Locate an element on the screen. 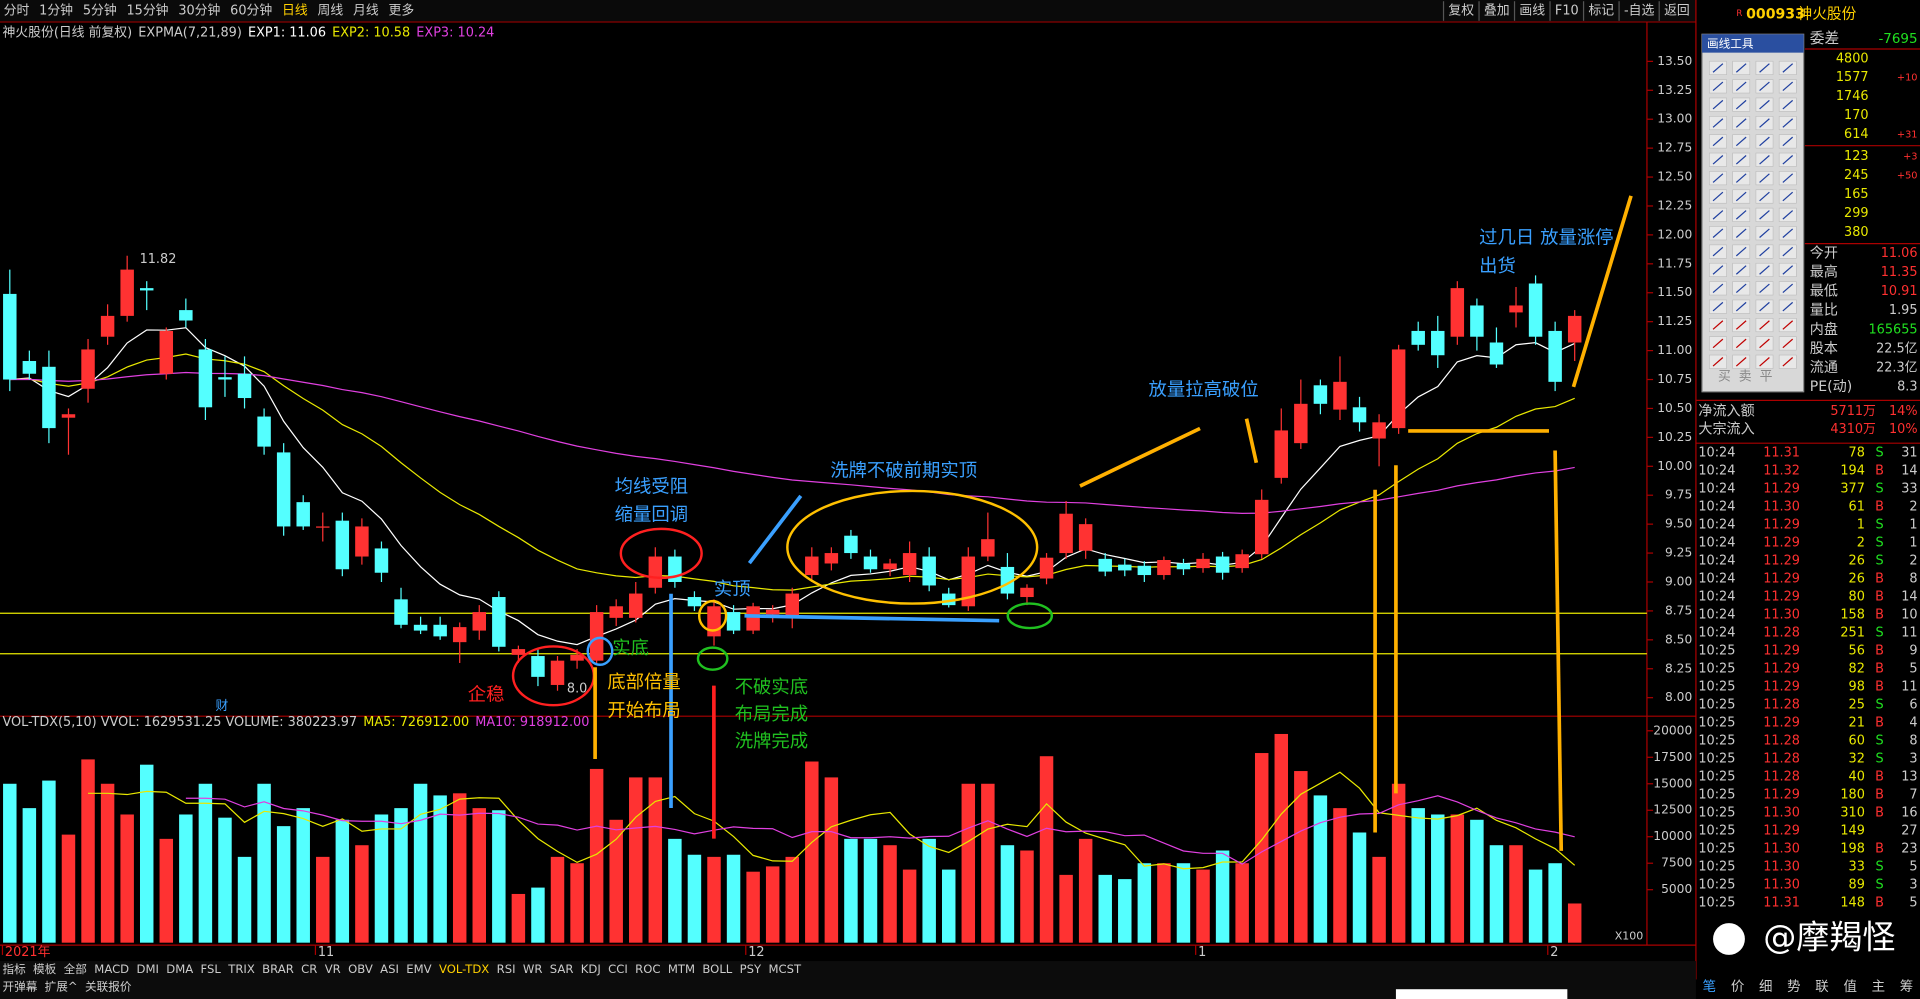  tab: ROC is located at coordinates (647, 969).